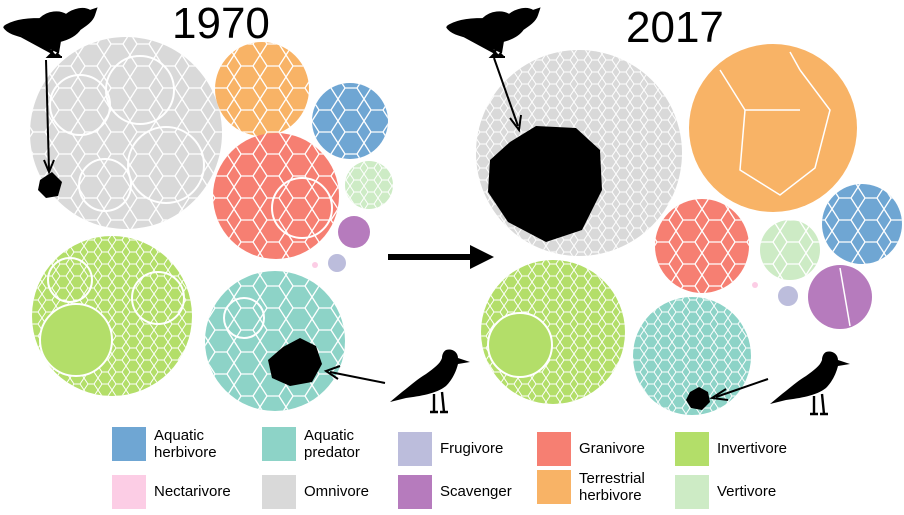  I want to click on legend-label: Aquatic predator, so click(332, 444).